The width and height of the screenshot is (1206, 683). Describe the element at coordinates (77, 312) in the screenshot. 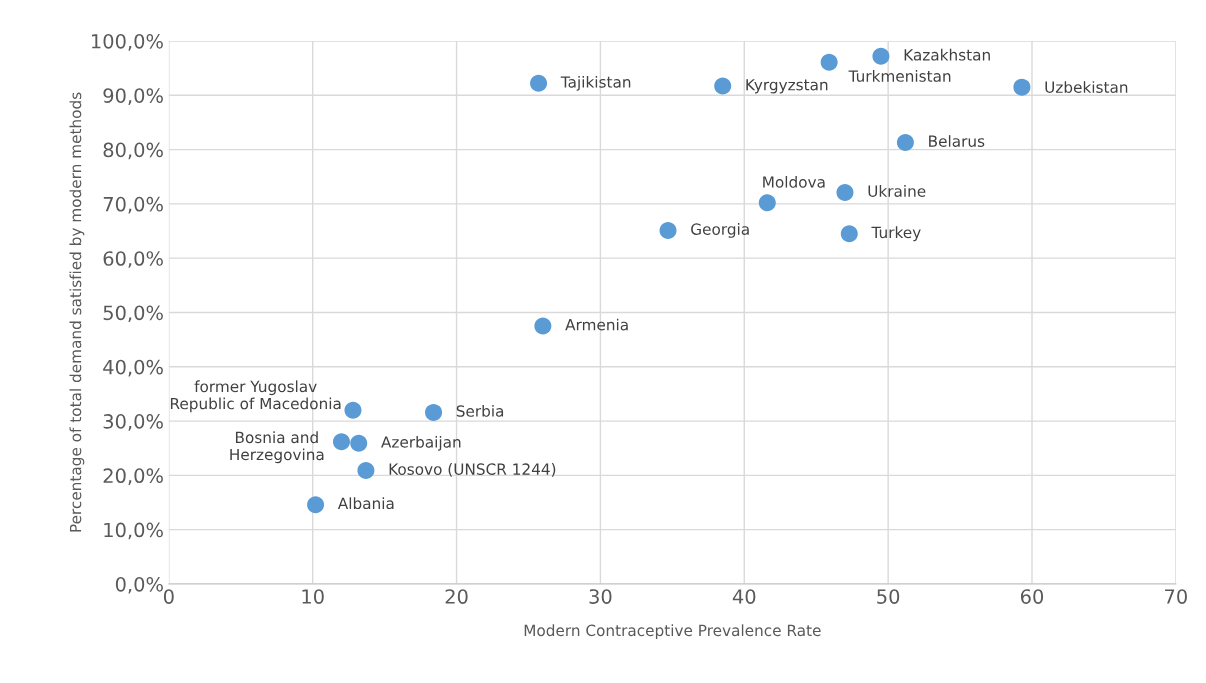

I see `y-axis-title: Percentage of total demand satisfied by modern methods` at that location.